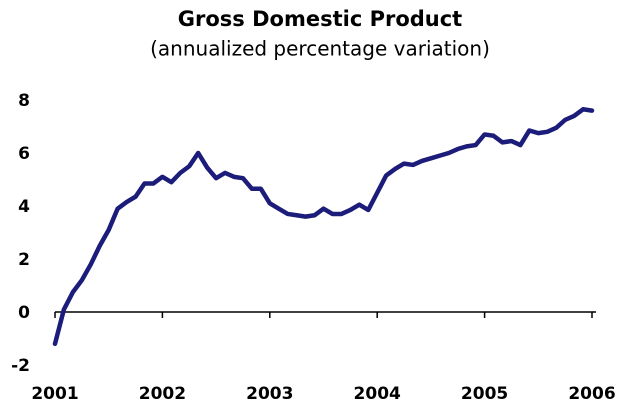 The width and height of the screenshot is (620, 409). What do you see at coordinates (24, 207) in the screenshot?
I see `y-tick-label: 4` at bounding box center [24, 207].